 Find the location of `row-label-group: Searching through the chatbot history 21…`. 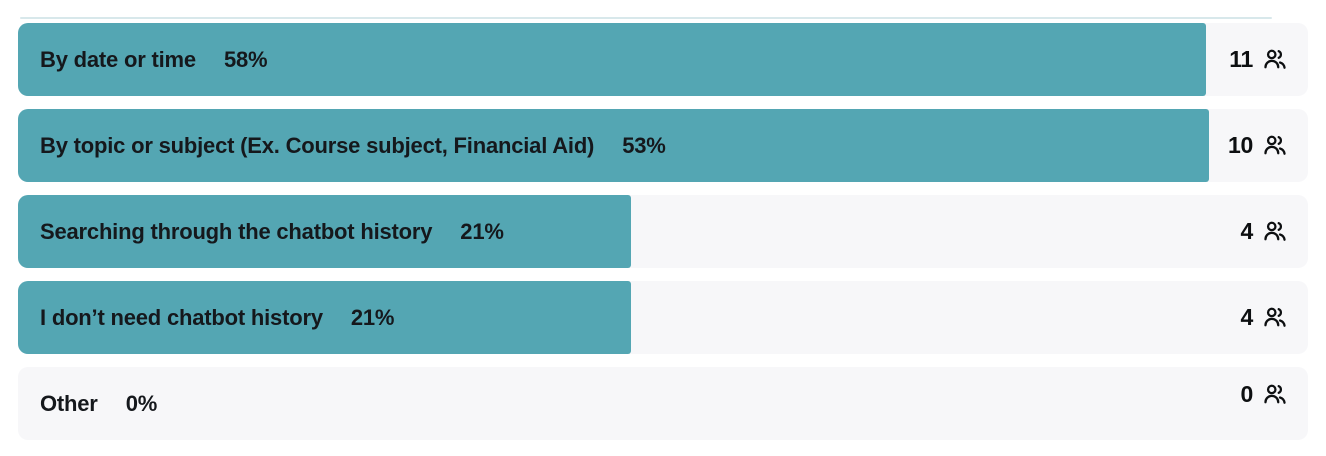

row-label-group: Searching through the chatbot history 21… is located at coordinates (261, 231).